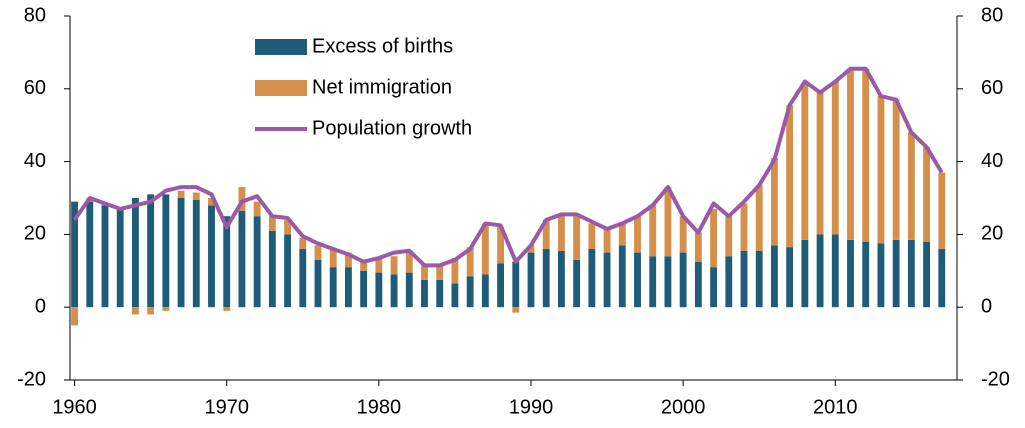 This screenshot has width=1025, height=428. What do you see at coordinates (683, 407) in the screenshot?
I see `x-tick-label: 2000` at bounding box center [683, 407].